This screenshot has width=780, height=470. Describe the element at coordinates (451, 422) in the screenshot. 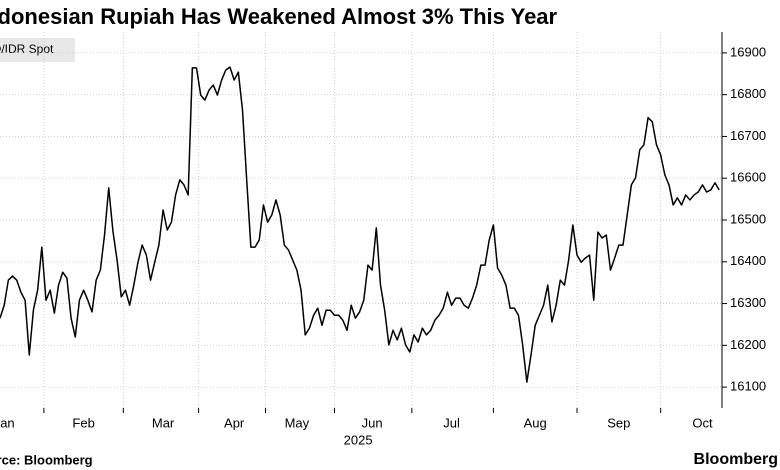

I see `x-tick-label: Jul` at that location.